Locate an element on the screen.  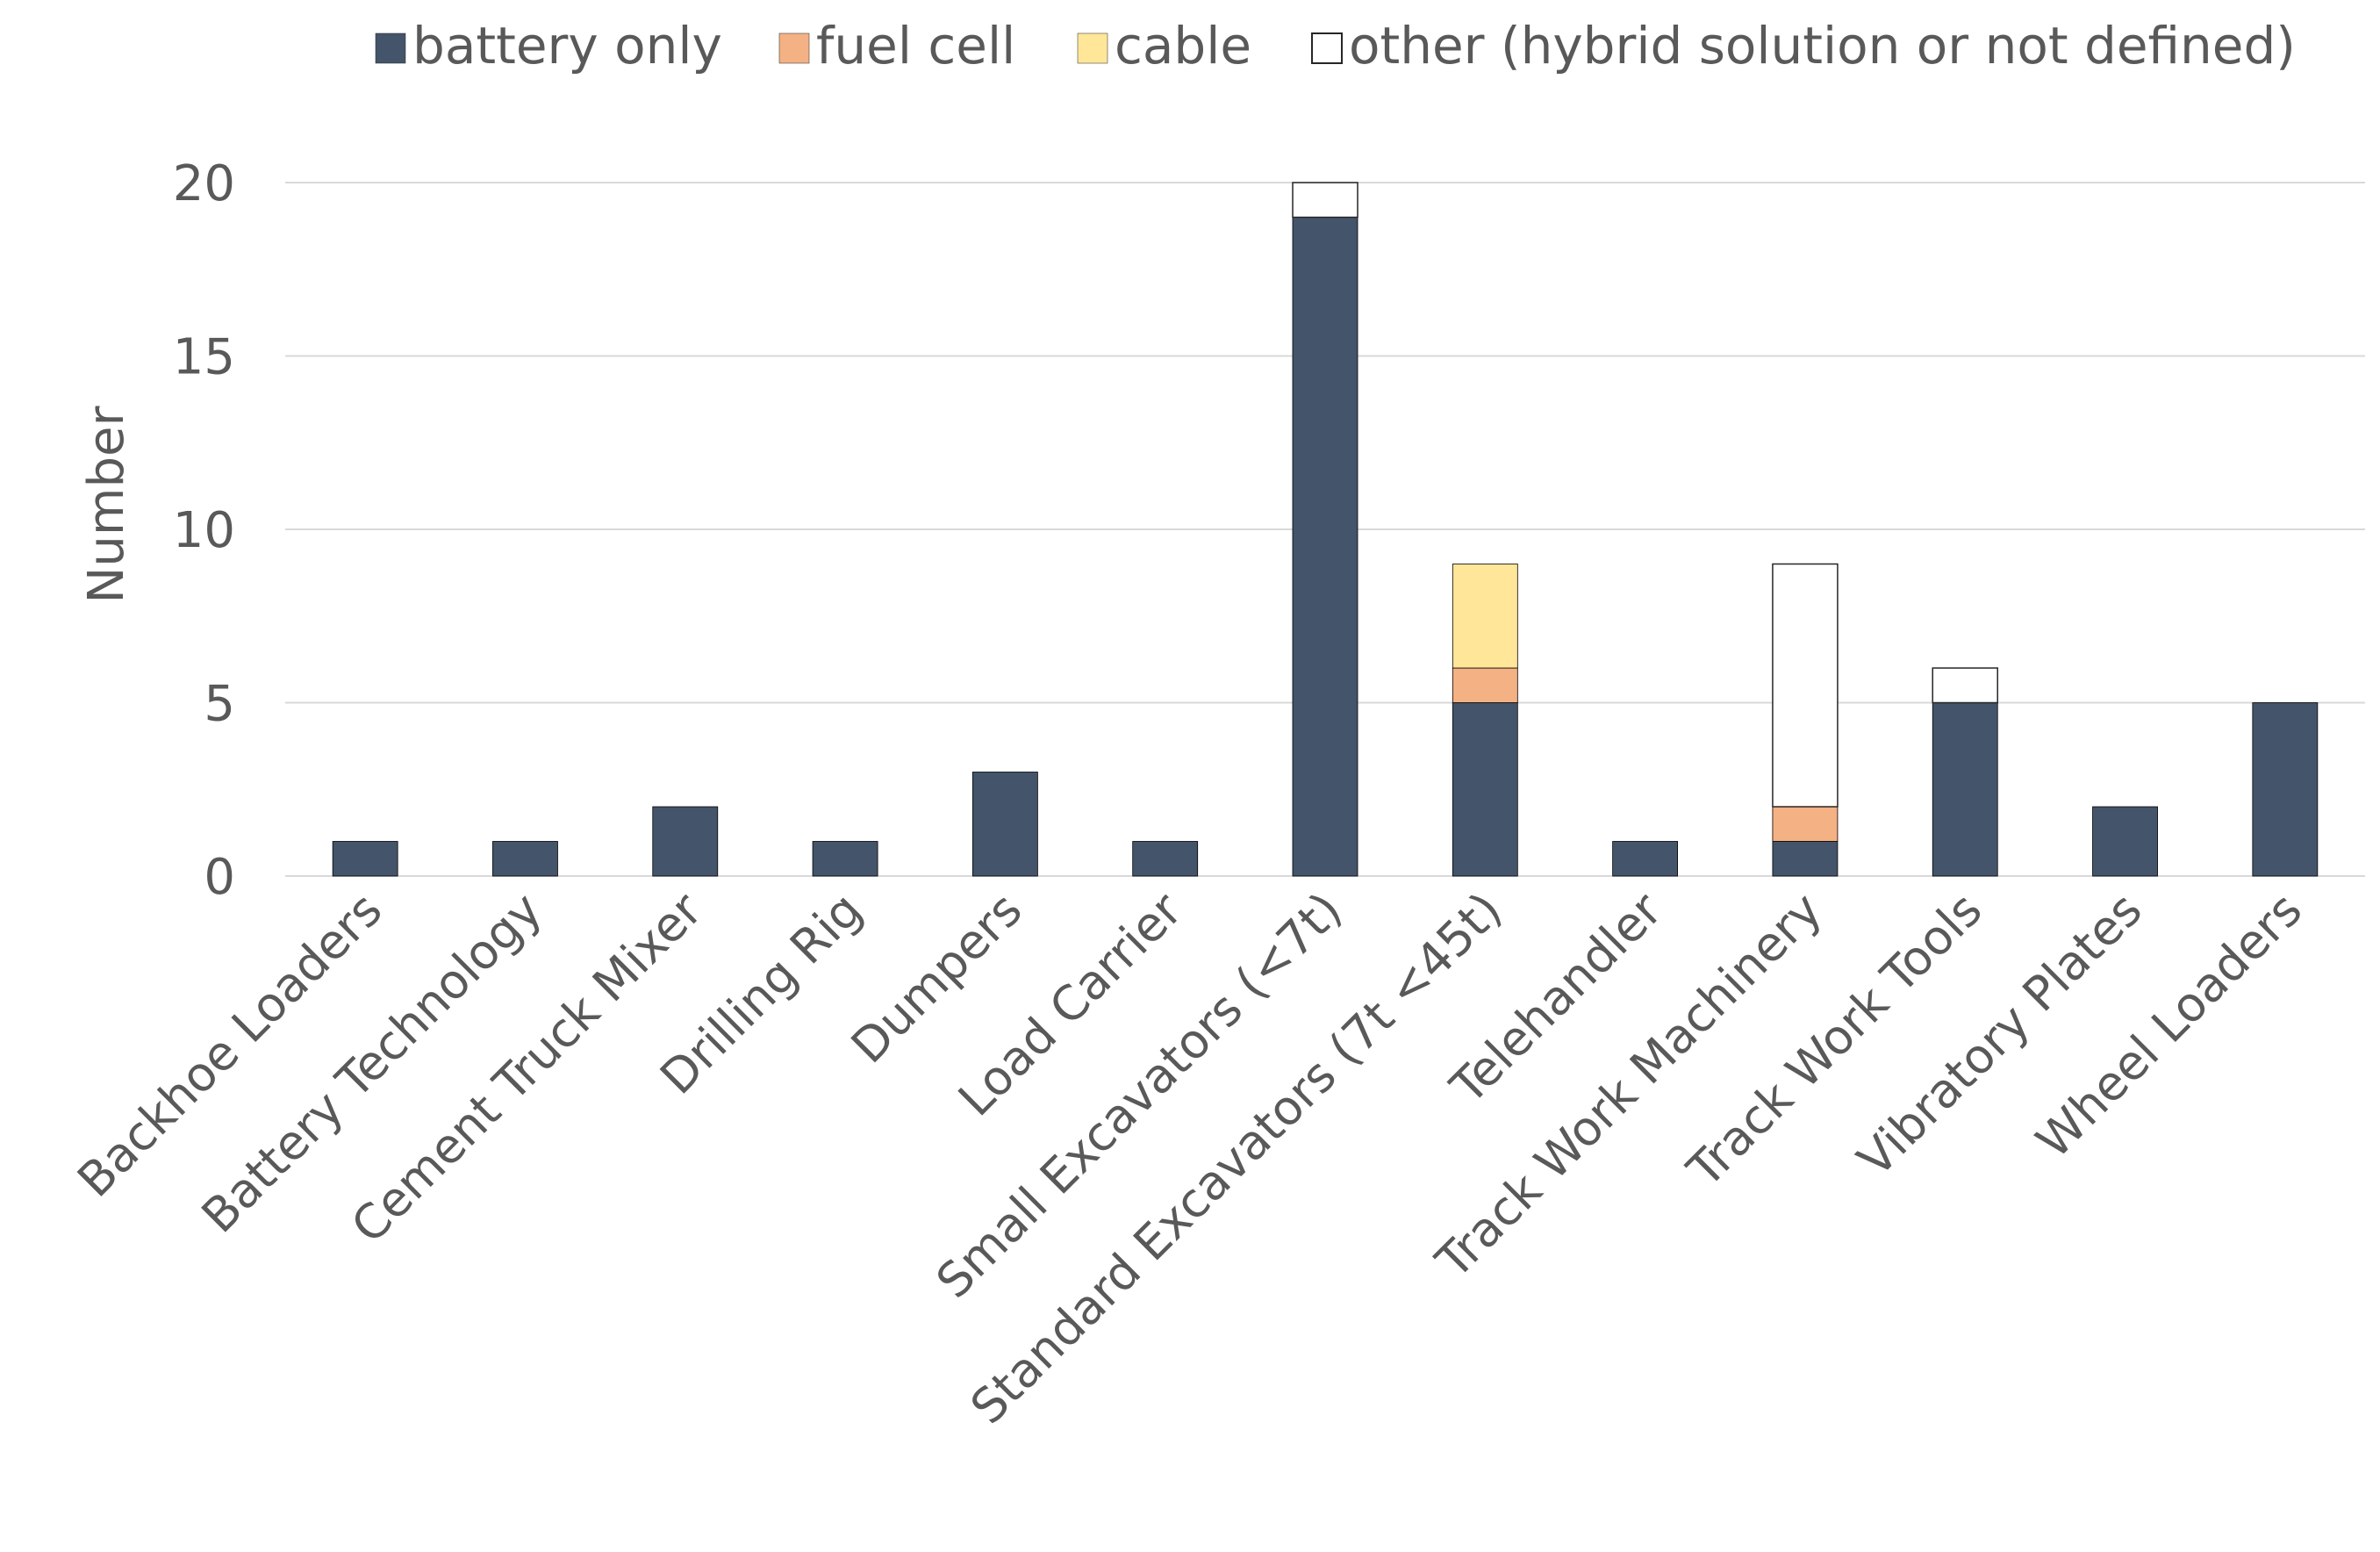
y-axis-ticks: 0 5 10 15 20 is located at coordinates (204, 530).